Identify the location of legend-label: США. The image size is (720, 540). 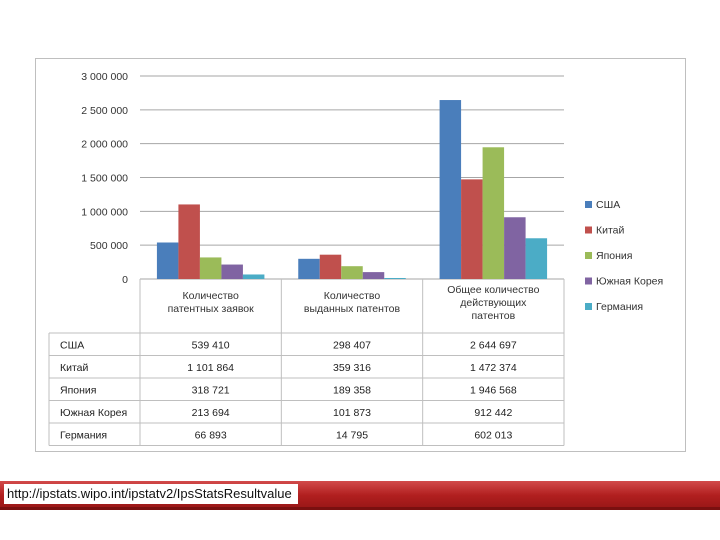
(608, 205).